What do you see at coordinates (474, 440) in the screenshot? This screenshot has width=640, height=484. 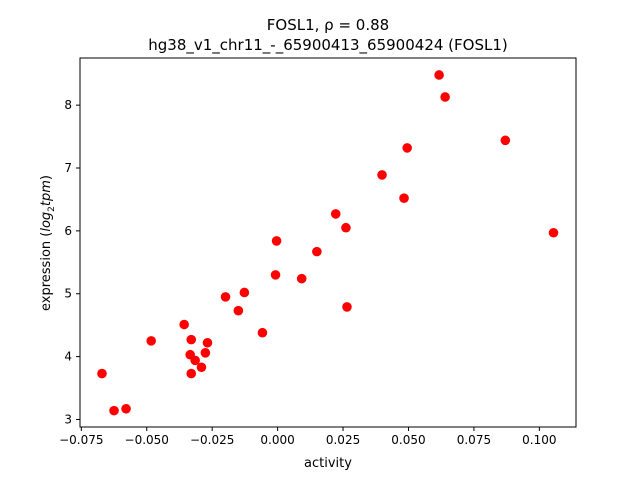 I see `x-tick-label: 0.075` at bounding box center [474, 440].